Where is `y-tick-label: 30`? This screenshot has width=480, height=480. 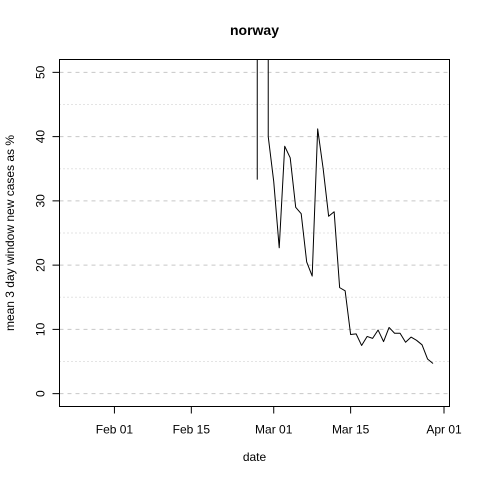 y-tick-label: 30 is located at coordinates (41, 201).